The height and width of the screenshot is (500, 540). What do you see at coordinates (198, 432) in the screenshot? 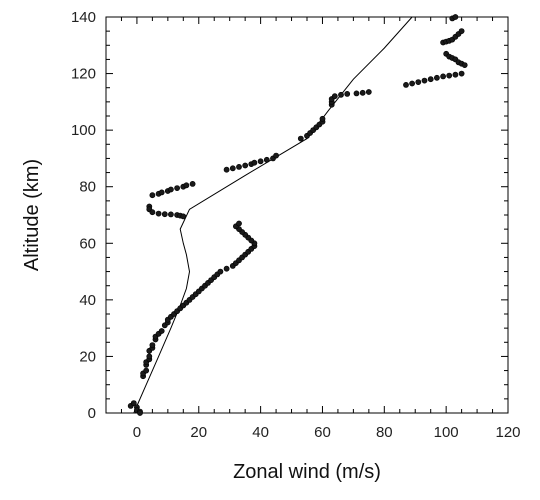
I see `x-tick-label: 20` at bounding box center [198, 432].